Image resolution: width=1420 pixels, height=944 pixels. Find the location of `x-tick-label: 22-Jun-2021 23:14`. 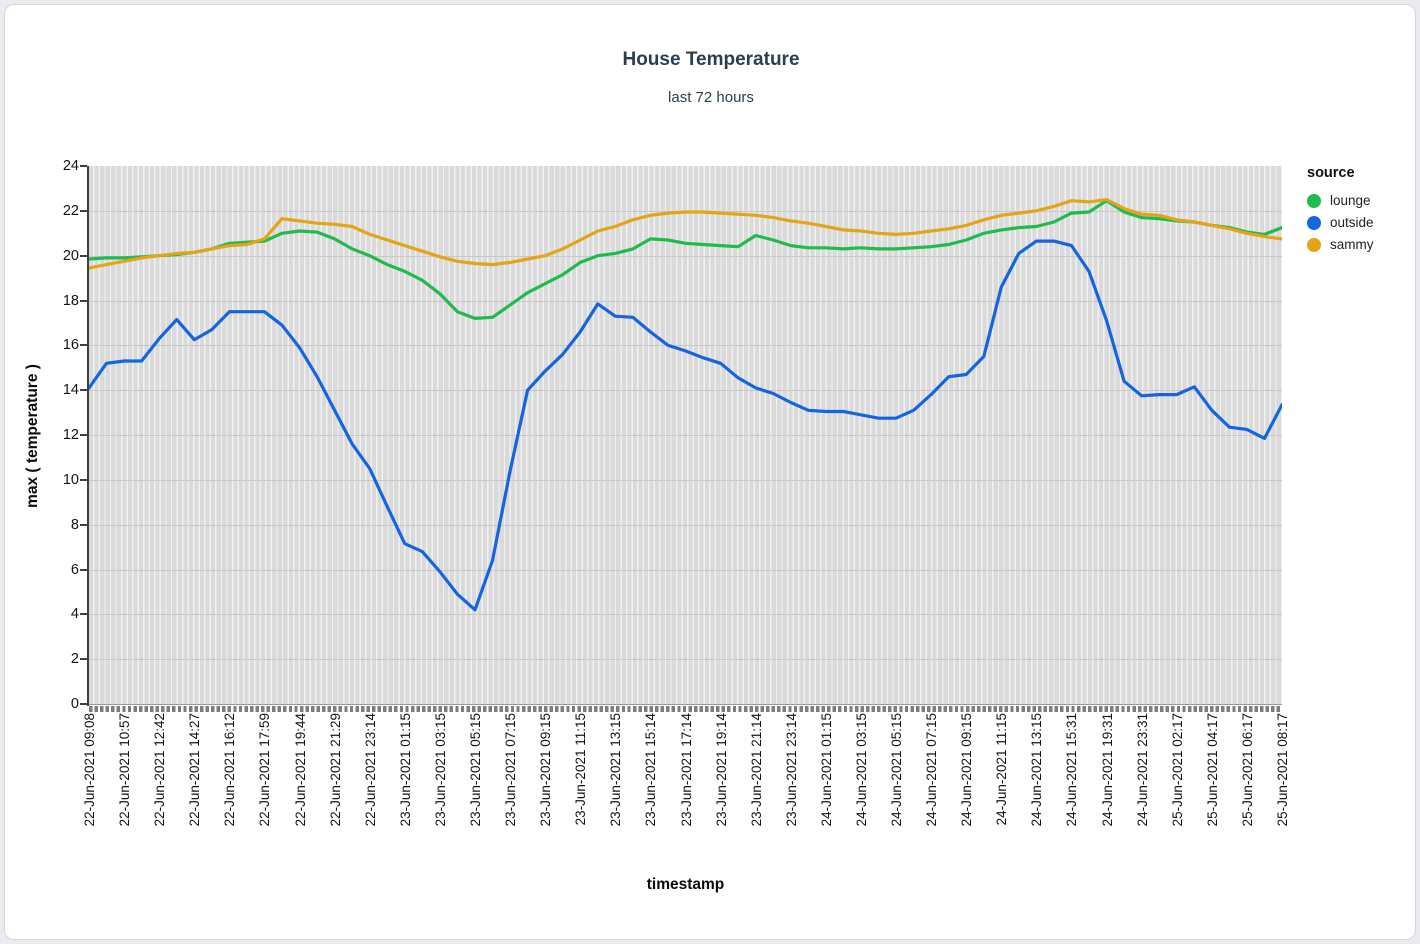

x-tick-label: 22-Jun-2021 23:14 is located at coordinates (370, 770).